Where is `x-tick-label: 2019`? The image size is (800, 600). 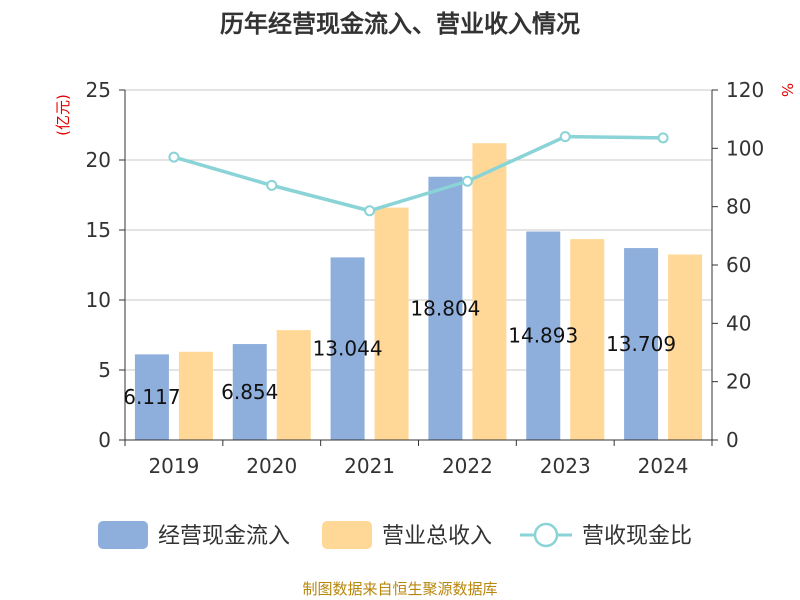 x-tick-label: 2019 is located at coordinates (173, 466).